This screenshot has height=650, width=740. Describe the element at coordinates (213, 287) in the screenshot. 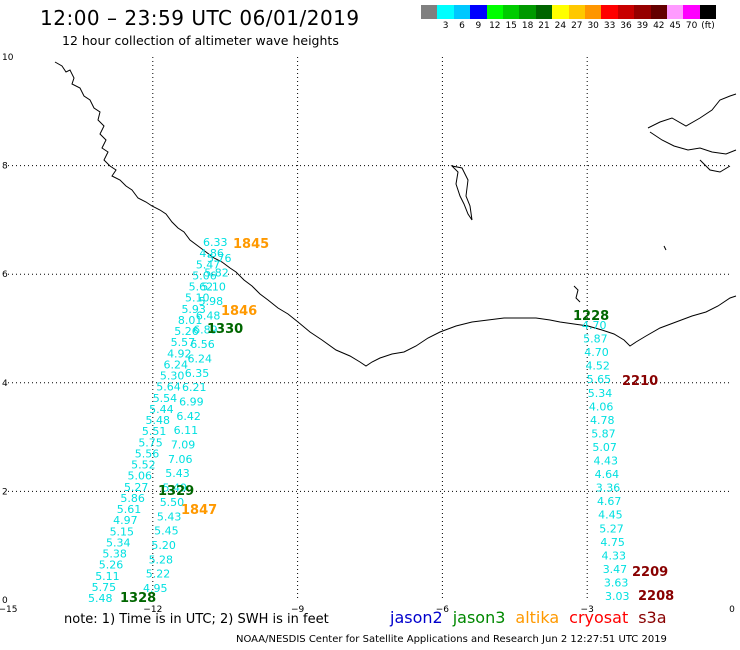

I see `swh-value-track-2: 5.10` at that location.